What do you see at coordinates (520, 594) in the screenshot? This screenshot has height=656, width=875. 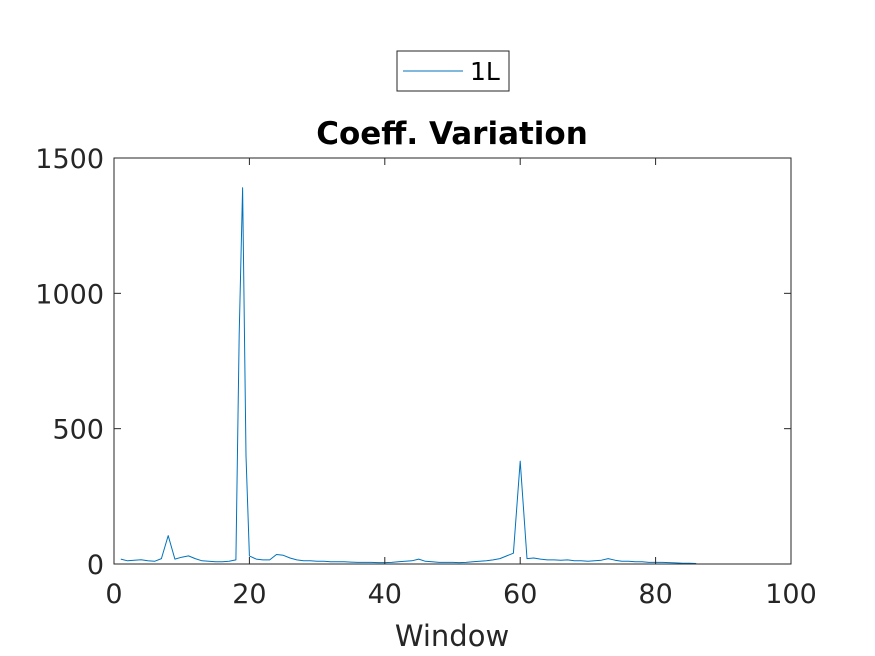 I see `x-tick-label: 60` at bounding box center [520, 594].